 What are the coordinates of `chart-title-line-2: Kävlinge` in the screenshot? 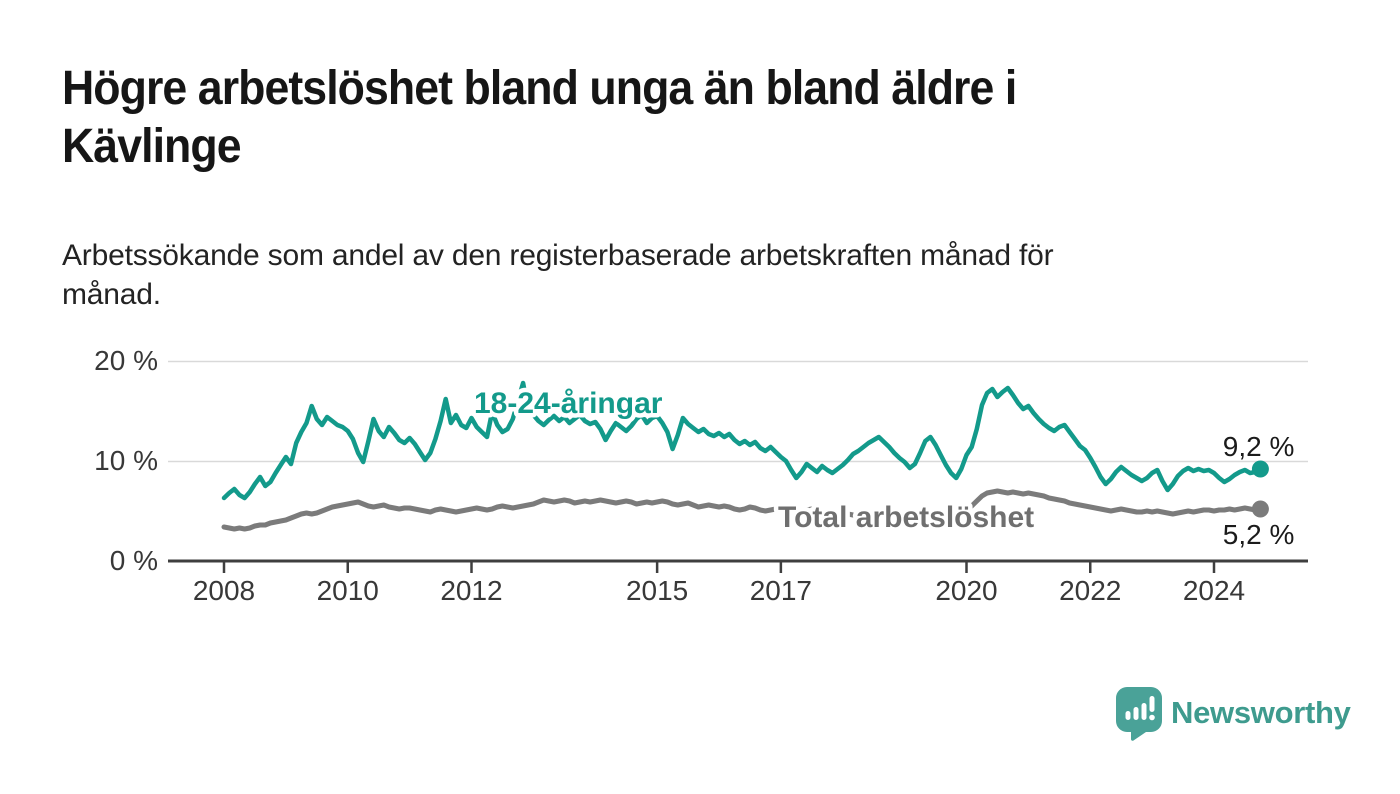 It's located at (152, 146).